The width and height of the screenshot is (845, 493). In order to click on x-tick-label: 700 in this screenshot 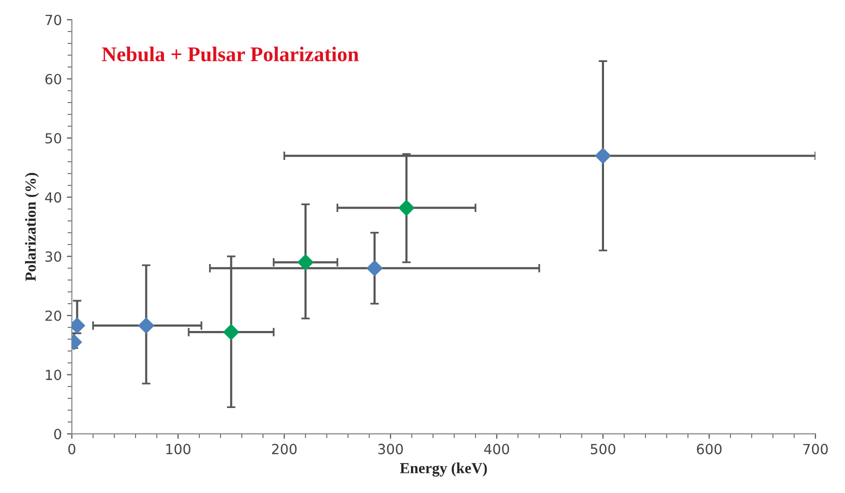, I will do `click(815, 449)`.